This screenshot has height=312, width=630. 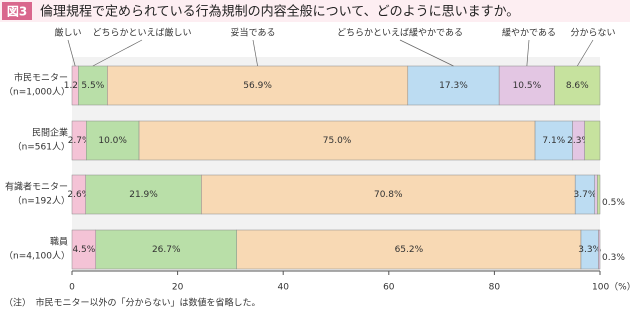 I want to click on category-label: 市民モニター, so click(x=41, y=78).